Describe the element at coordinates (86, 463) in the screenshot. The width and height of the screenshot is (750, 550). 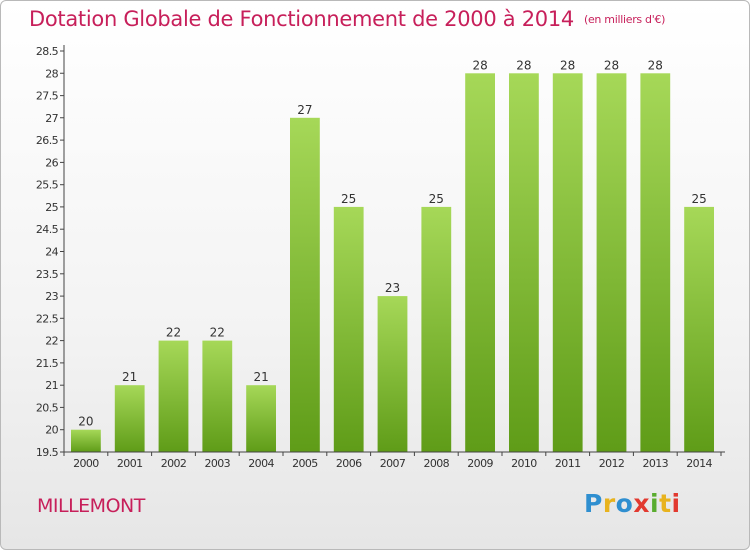
I see `x-tick-2000: 2000` at that location.